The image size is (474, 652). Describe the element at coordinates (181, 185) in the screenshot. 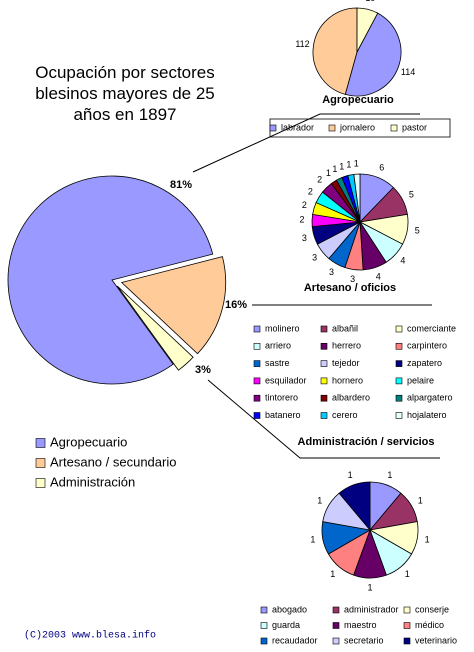

I see `data-label: 81%` at that location.